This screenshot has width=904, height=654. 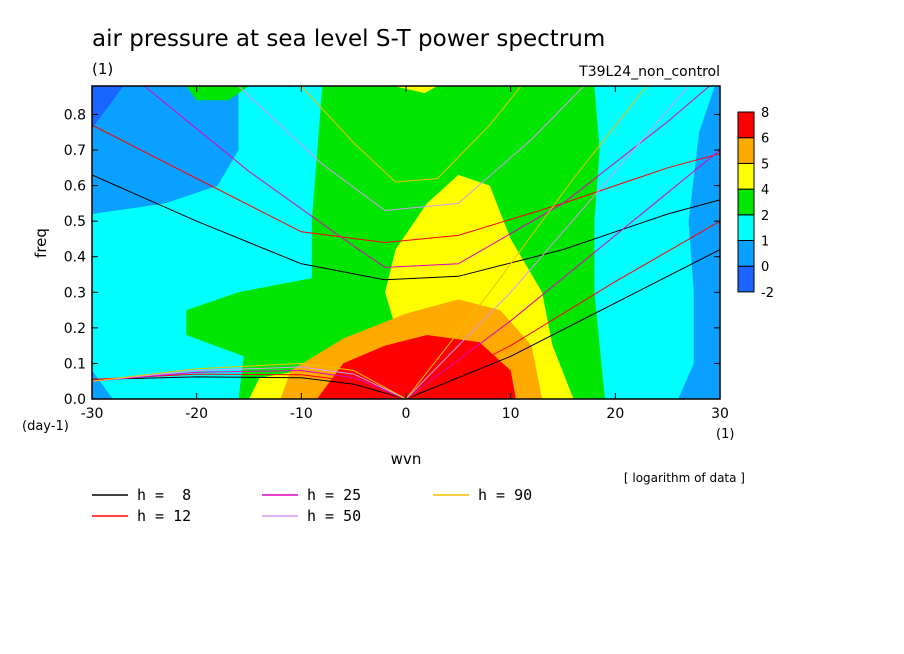 I want to click on colorbar-label: 1, so click(x=765, y=242).